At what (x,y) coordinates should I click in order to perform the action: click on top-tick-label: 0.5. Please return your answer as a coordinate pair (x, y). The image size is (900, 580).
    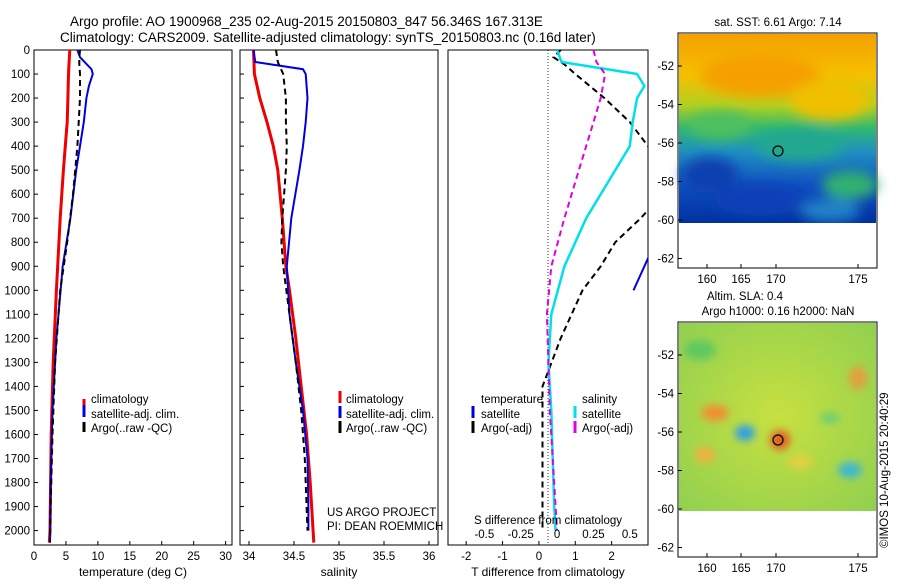
    Looking at the image, I should click on (630, 535).